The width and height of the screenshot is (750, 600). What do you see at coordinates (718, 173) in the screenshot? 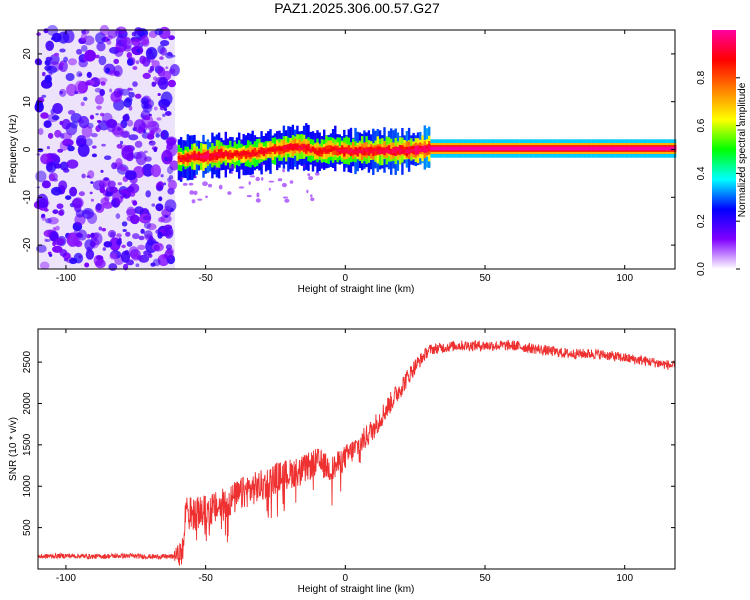
I see `colorbar-ticks: 0.0 0.2 0.4 0.6 0.8` at bounding box center [718, 173].